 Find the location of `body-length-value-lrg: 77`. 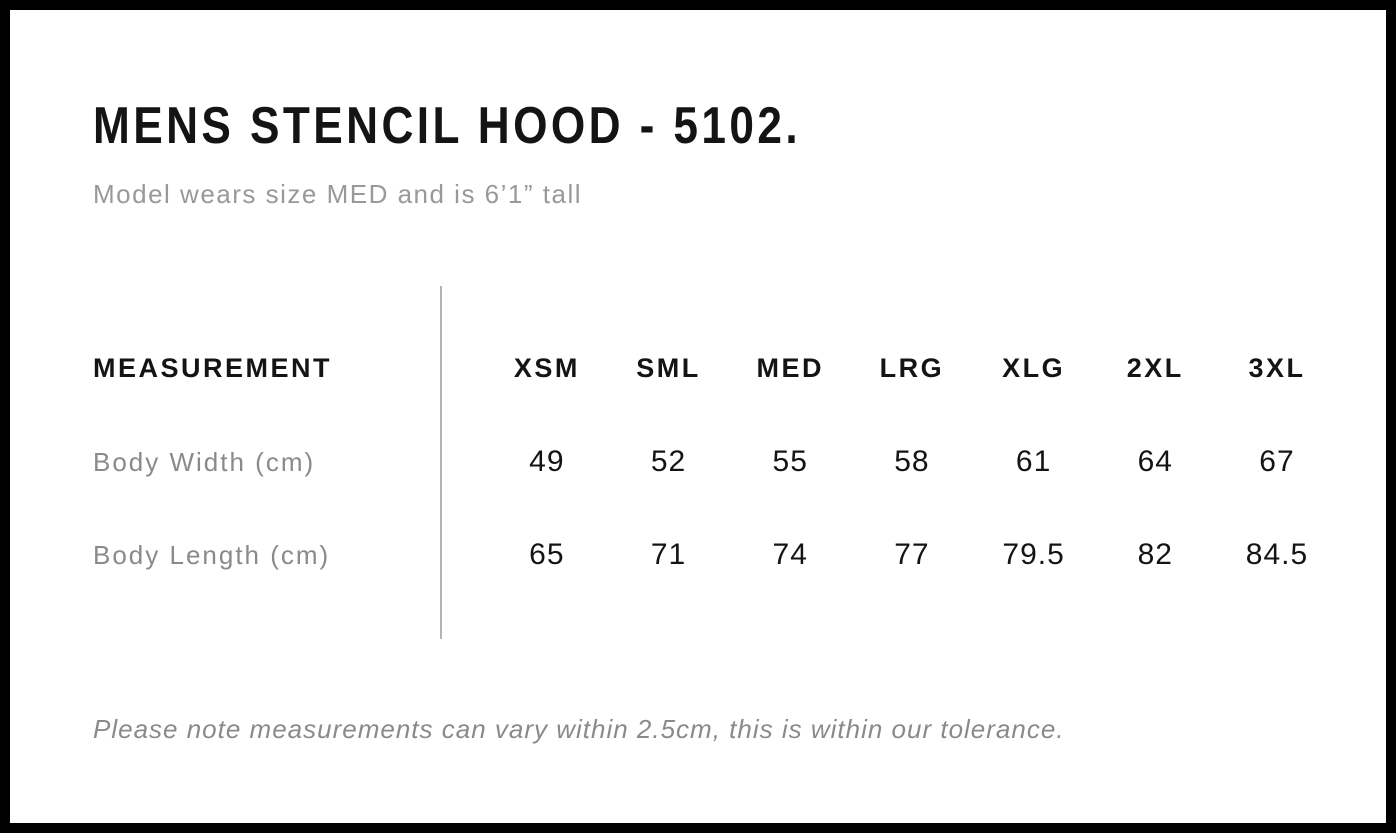

body-length-value-lrg: 77 is located at coordinates (912, 554).